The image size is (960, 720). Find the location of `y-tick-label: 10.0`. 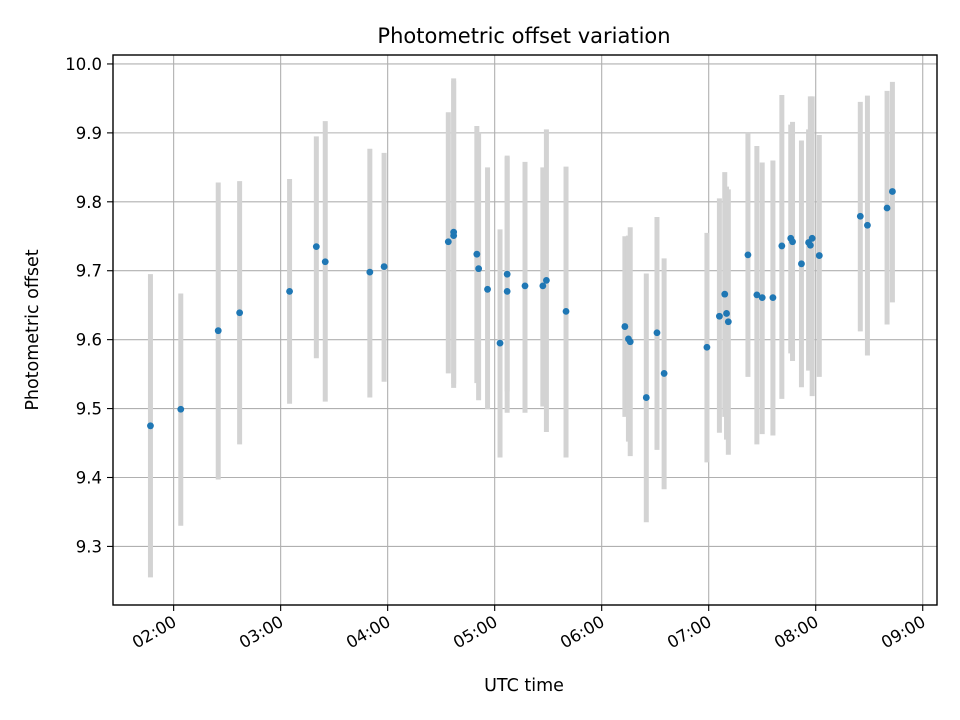

y-tick-label: 10.0 is located at coordinates (83, 64).